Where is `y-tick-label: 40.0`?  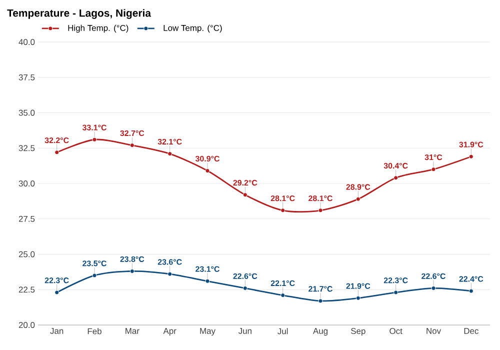 y-tick-label: 40.0 is located at coordinates (26, 42).